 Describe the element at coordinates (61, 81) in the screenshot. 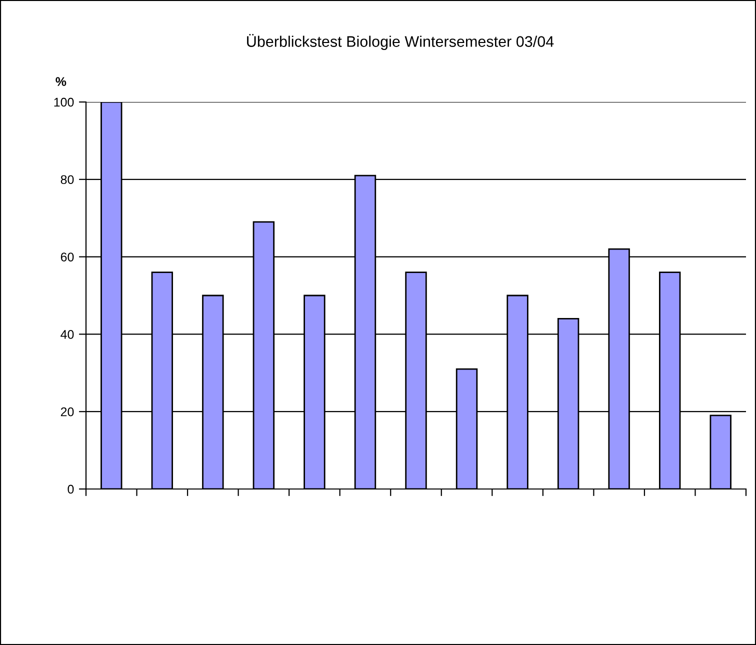

I see `y-axis-title: %` at that location.